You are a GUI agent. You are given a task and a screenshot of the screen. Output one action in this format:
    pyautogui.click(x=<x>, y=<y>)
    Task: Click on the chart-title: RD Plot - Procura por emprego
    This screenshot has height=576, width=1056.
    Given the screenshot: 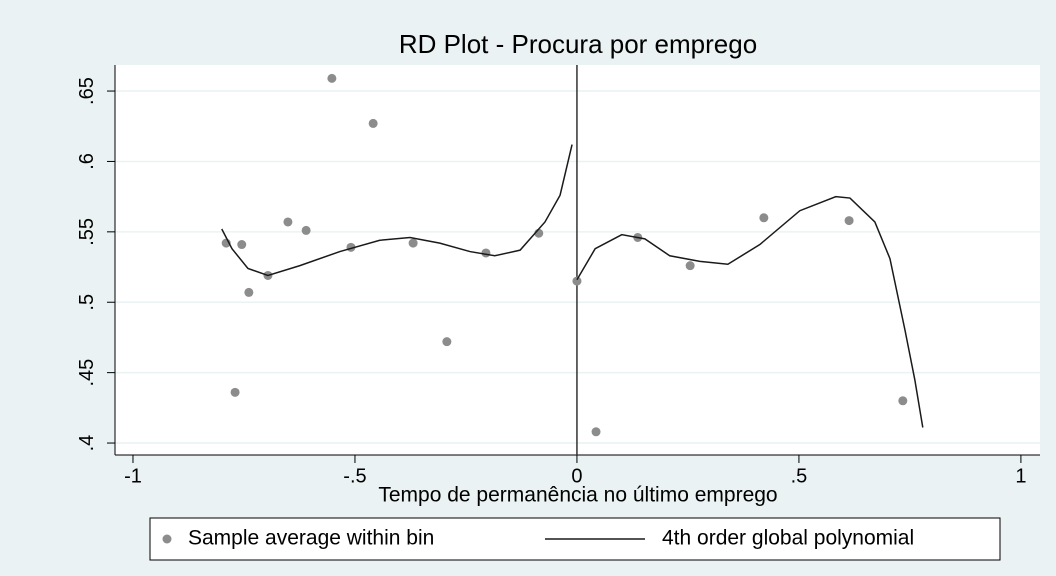 What is the action you would take?
    pyautogui.click(x=578, y=44)
    